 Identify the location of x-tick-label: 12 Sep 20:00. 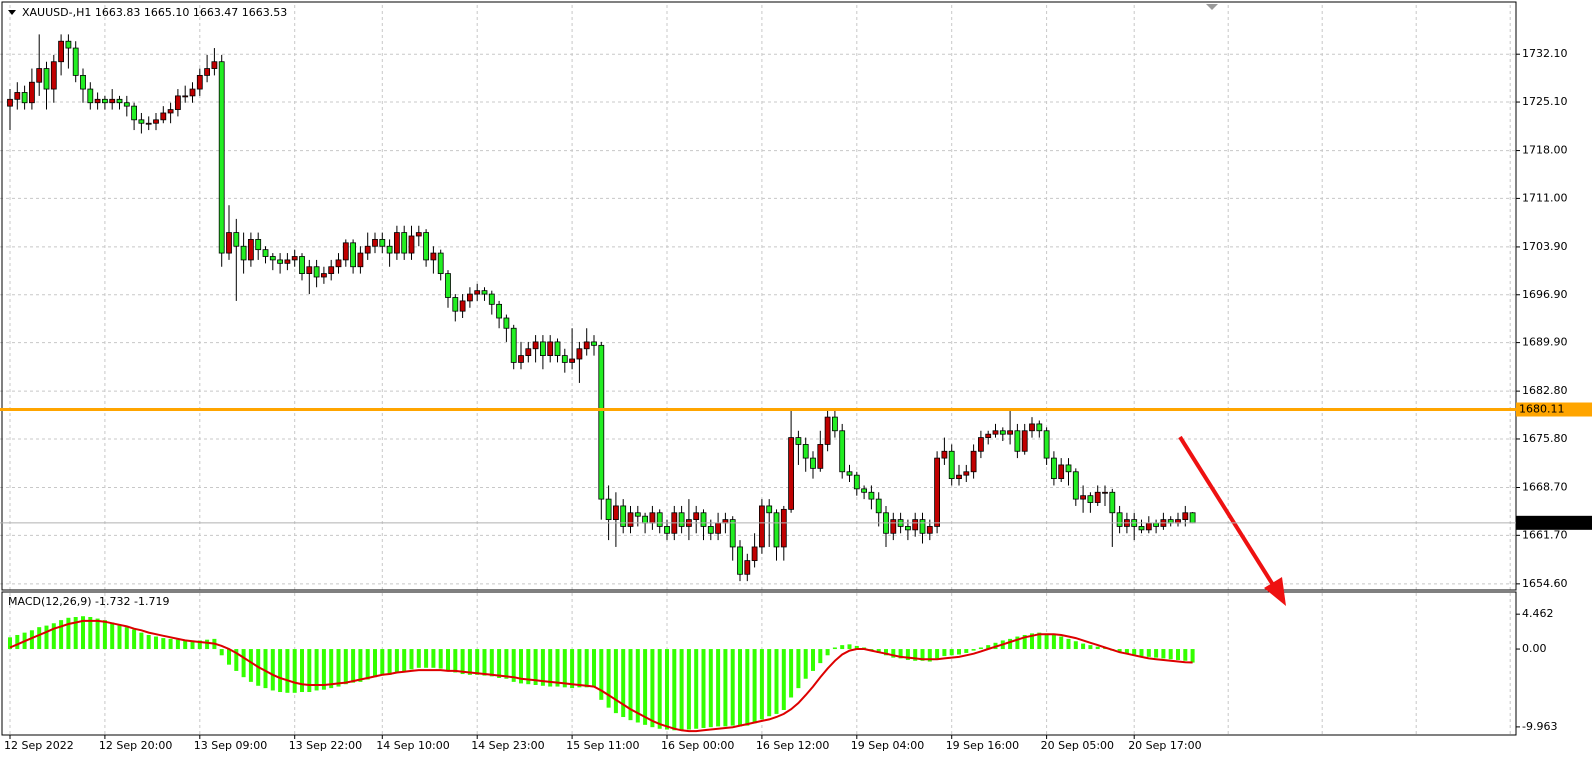
(135, 745).